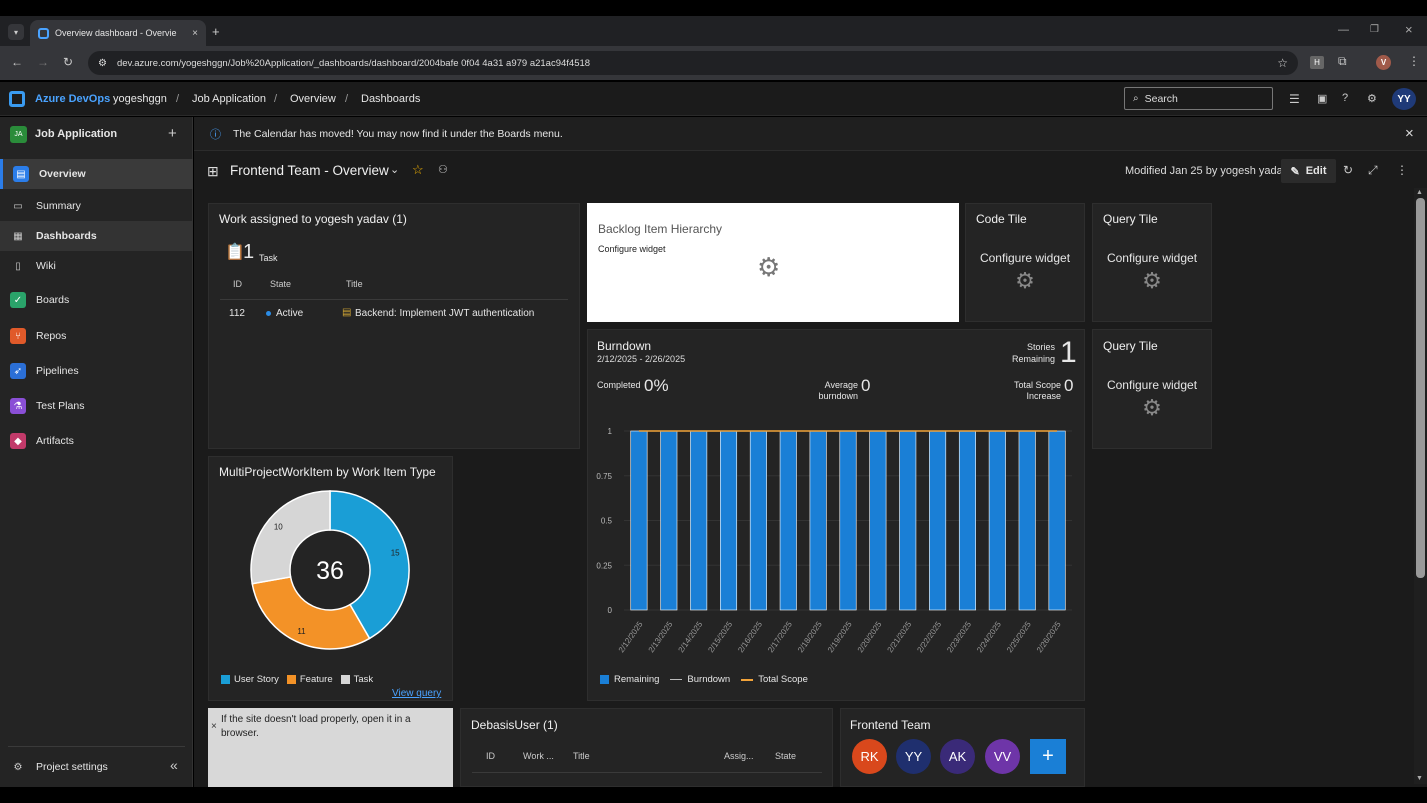  I want to click on tab-list-icon: ▾, so click(16, 32).